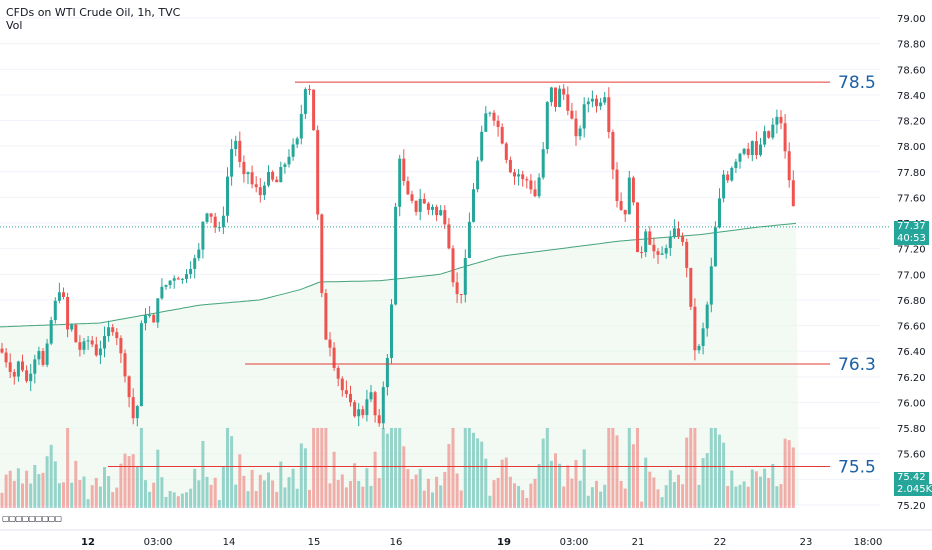 The height and width of the screenshot is (550, 932). Describe the element at coordinates (158, 542) in the screenshot. I see `x-tick-label: 03:00` at that location.